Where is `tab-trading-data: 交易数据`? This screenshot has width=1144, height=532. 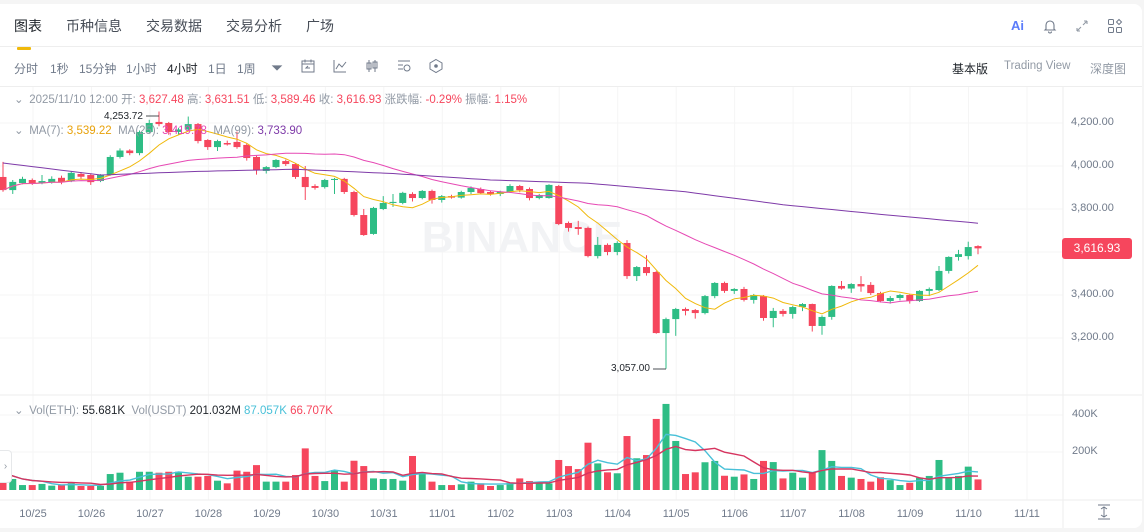
tab-trading-data: 交易数据 is located at coordinates (174, 26).